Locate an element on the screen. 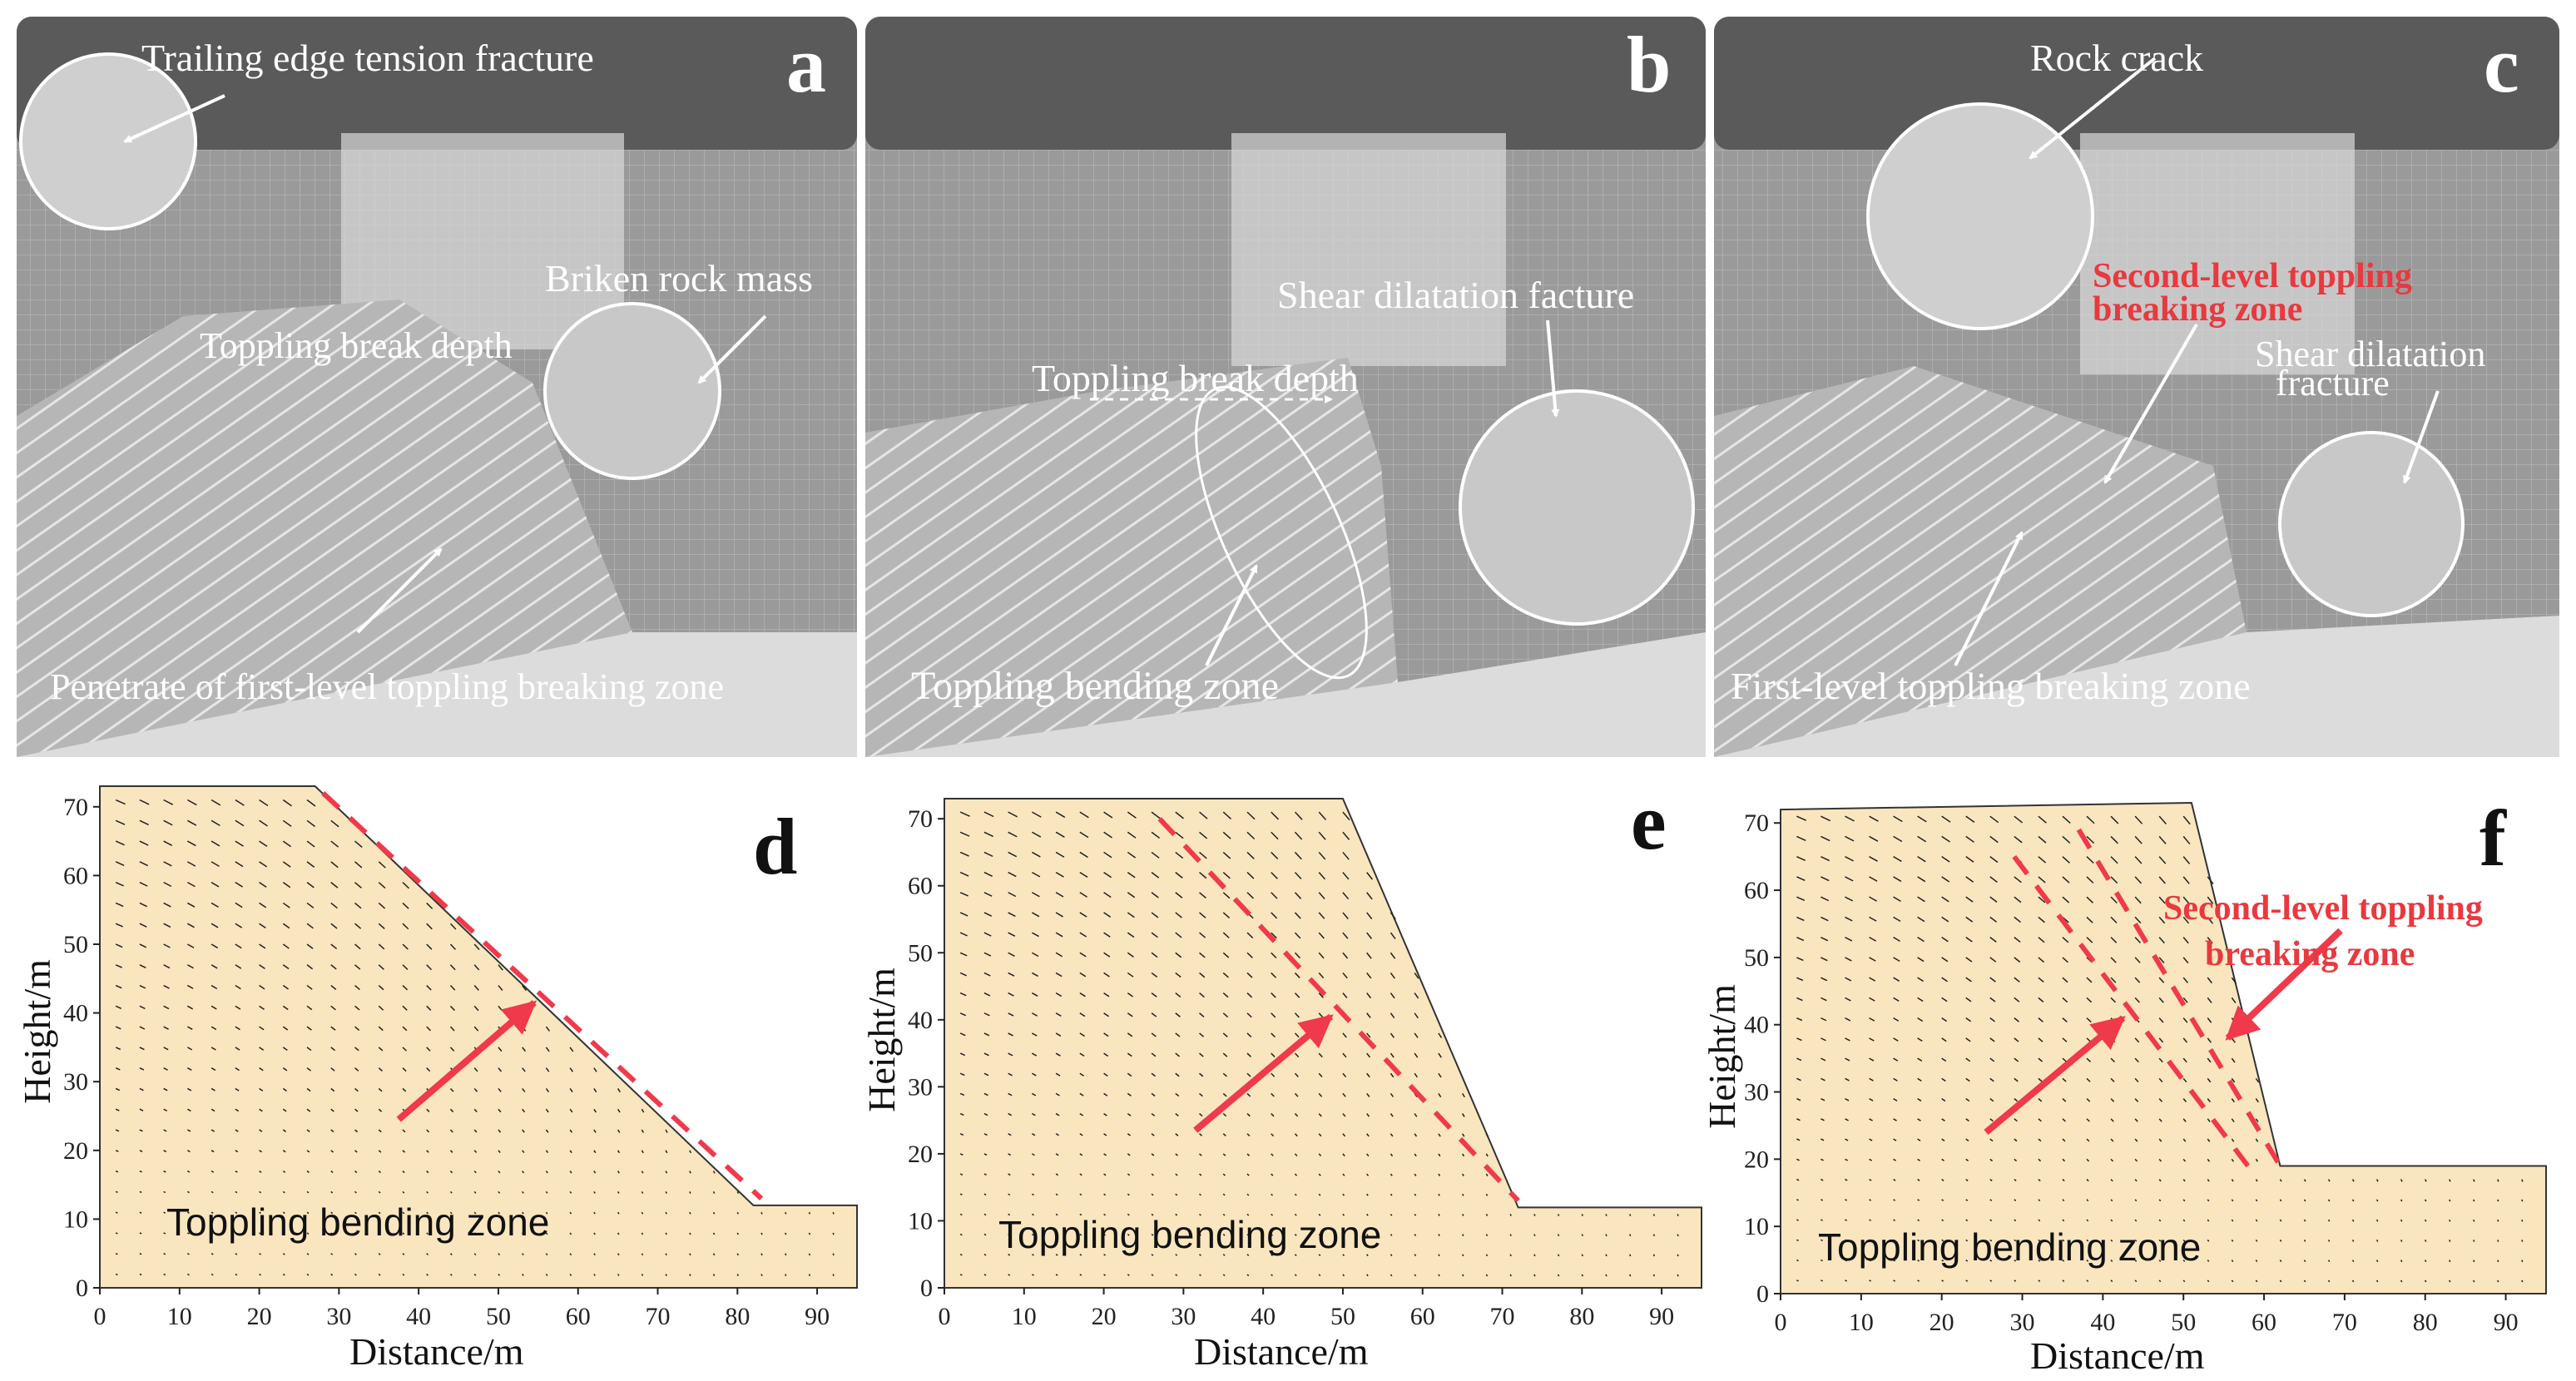  panel-letter: b is located at coordinates (1649, 64).